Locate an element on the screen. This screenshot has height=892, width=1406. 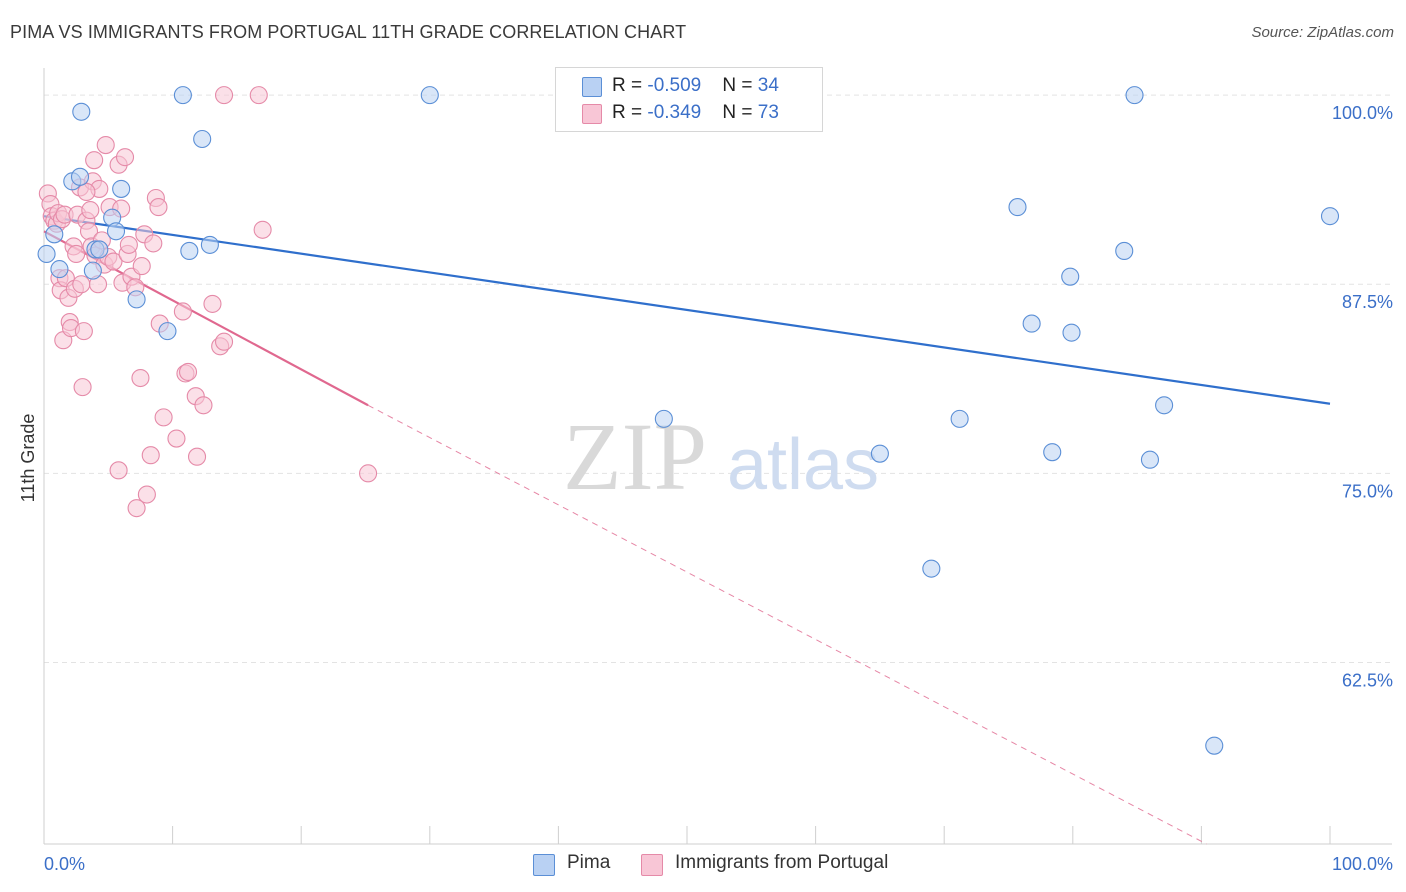
y-tick-label: 87.5% is located at coordinates (1367, 302).